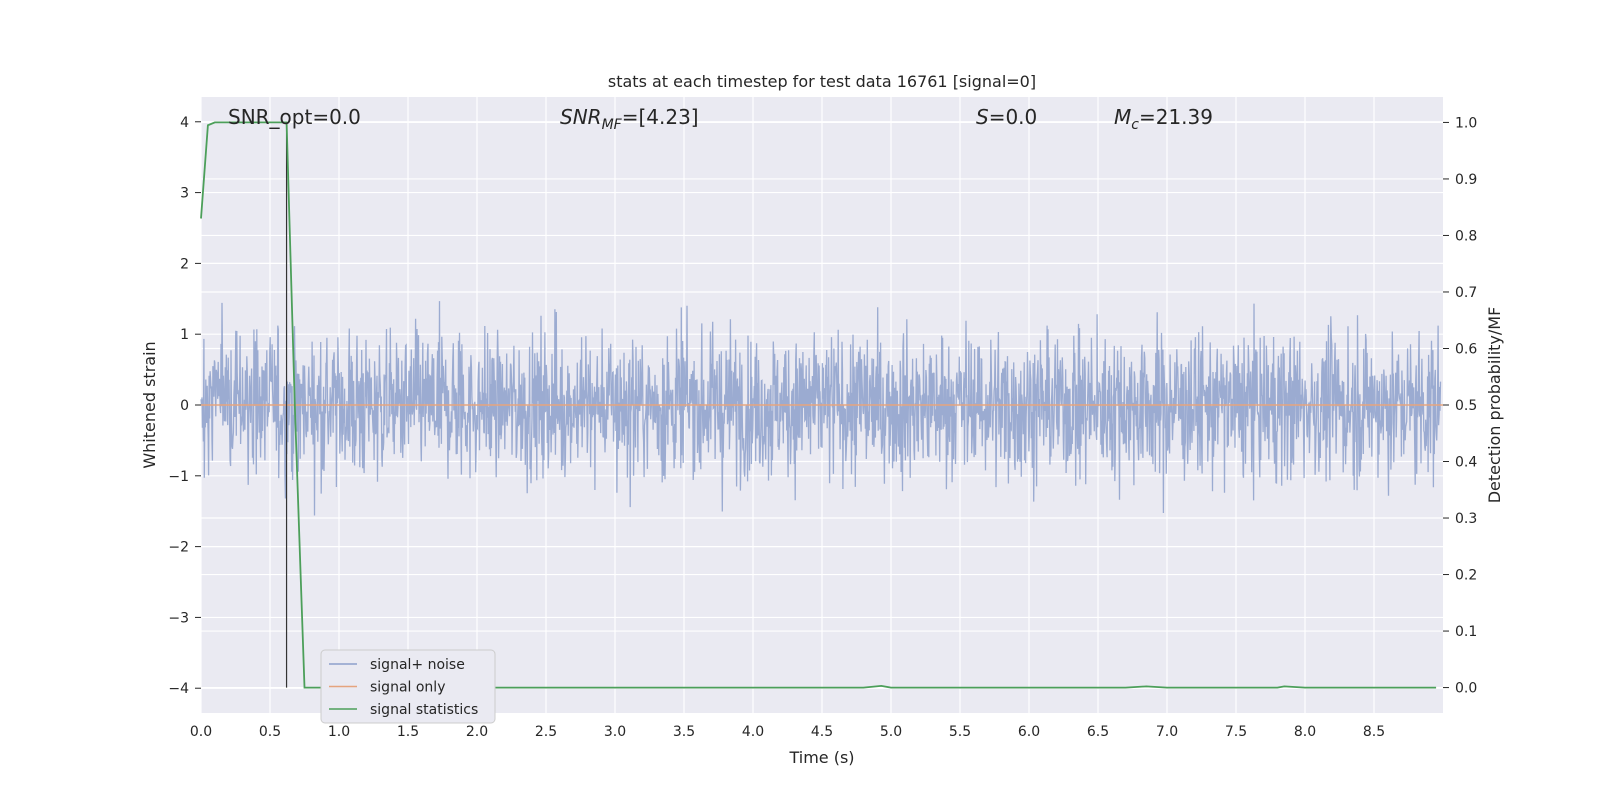  What do you see at coordinates (1305, 732) in the screenshot?
I see `x-tick-label: 8.0` at bounding box center [1305, 732].